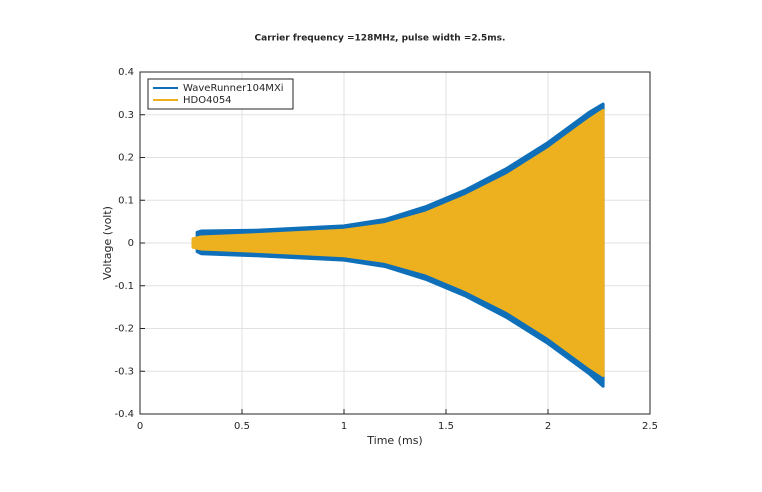  I want to click on y-tick-label: -0.2, so click(124, 329).